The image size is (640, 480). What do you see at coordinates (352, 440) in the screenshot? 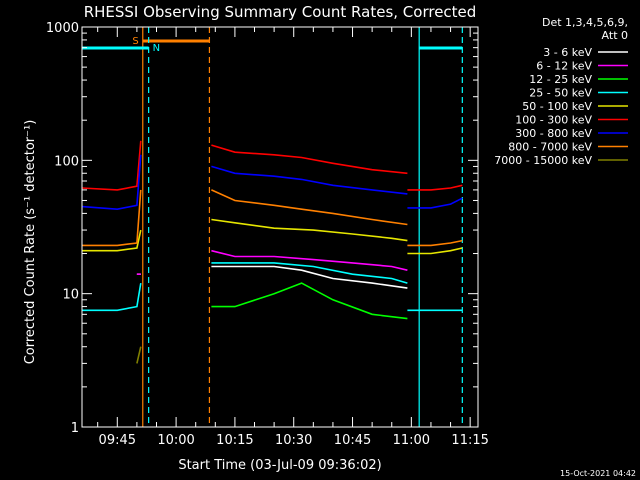
I see `x-tick-label: 10:45` at bounding box center [352, 440].